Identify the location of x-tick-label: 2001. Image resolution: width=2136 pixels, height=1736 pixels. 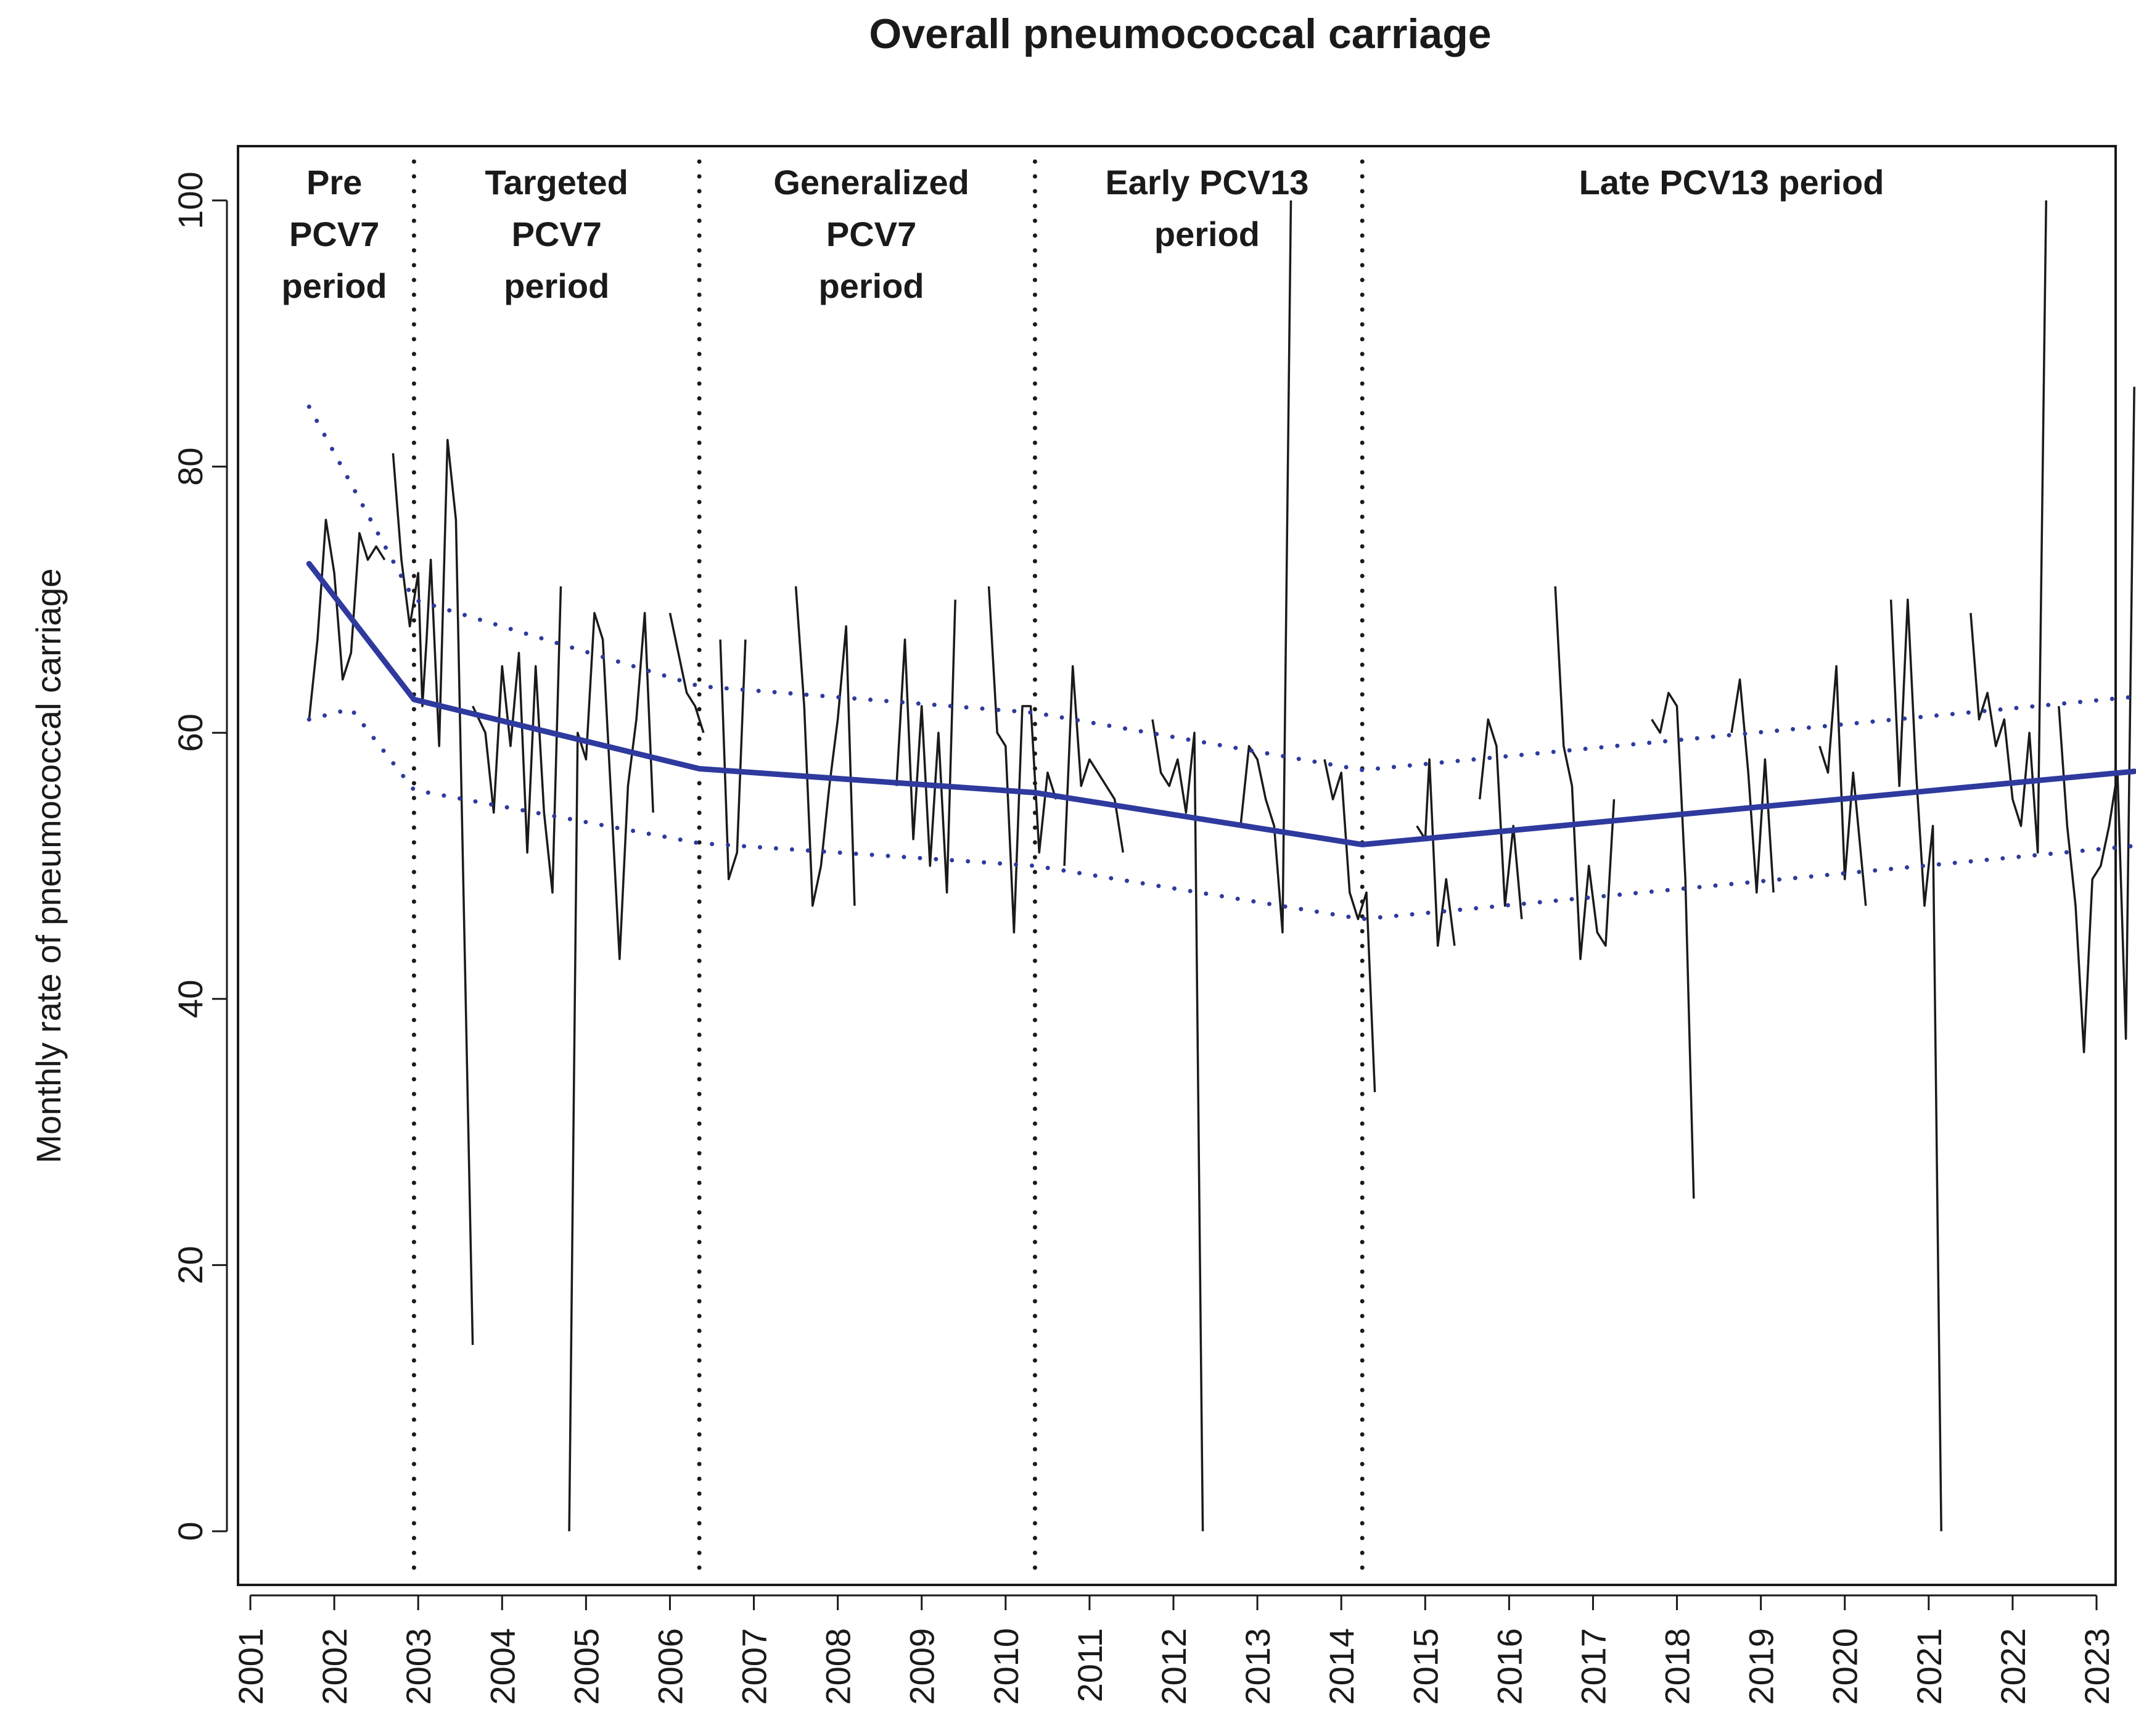
(250, 1666).